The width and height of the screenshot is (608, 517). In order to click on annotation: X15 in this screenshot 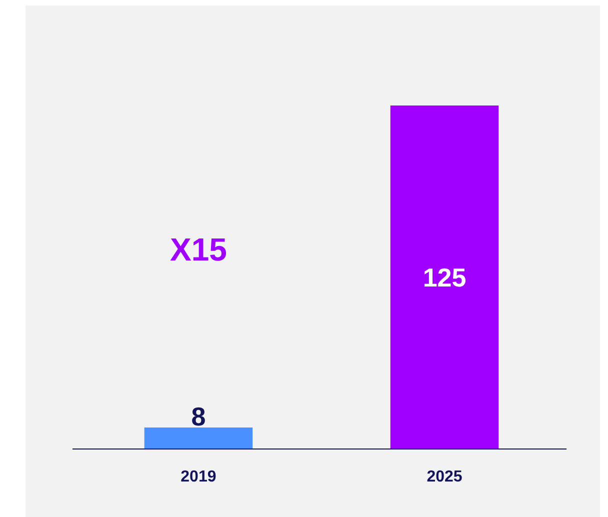, I will do `click(198, 250)`.